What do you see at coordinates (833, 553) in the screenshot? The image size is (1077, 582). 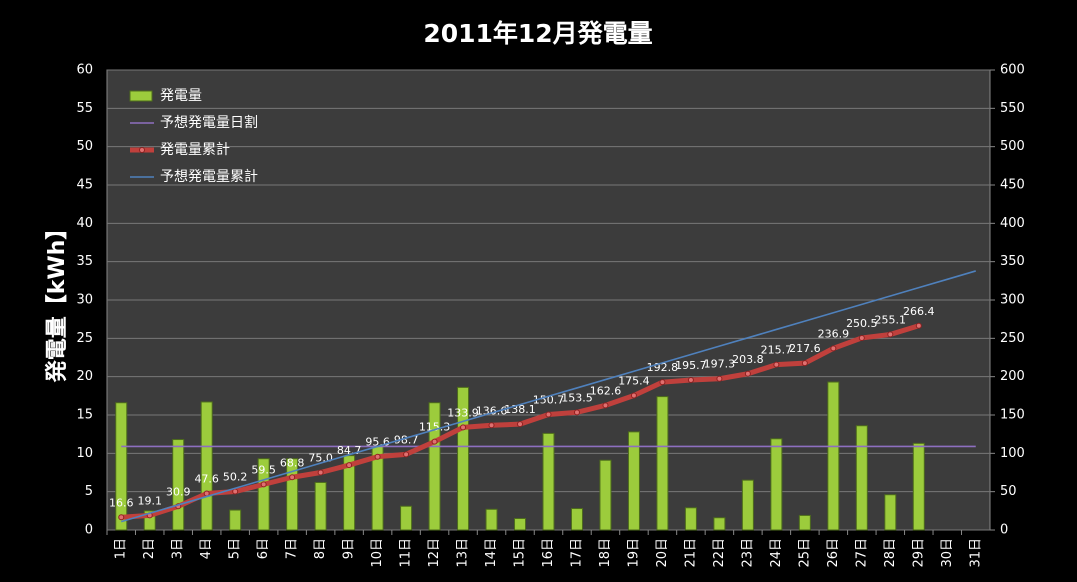 I see `x-tick-label: 26日` at bounding box center [833, 553].